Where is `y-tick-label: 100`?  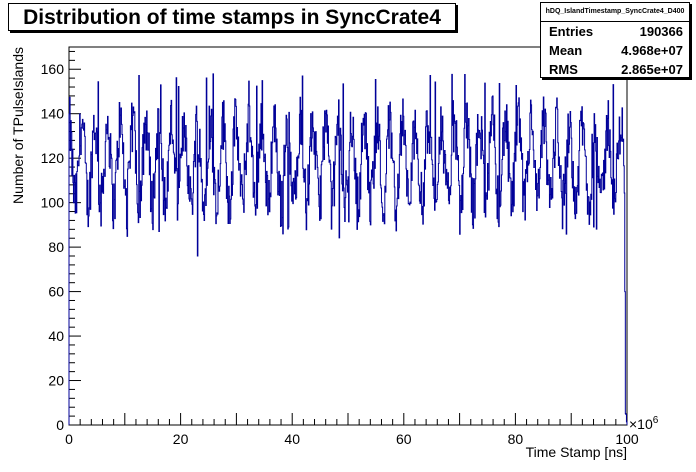
y-tick-label: 100 is located at coordinates (53, 203).